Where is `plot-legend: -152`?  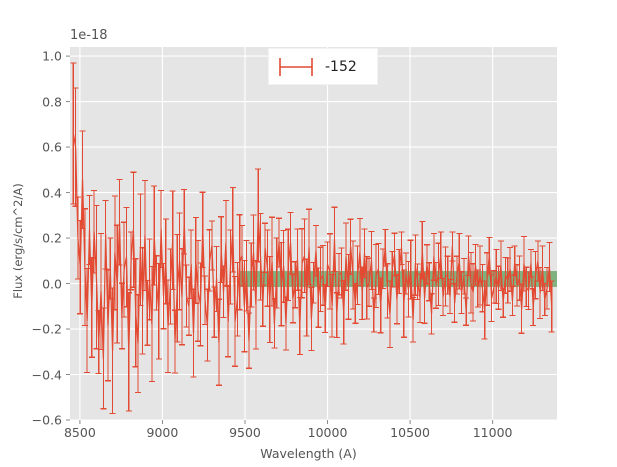
plot-legend: -152 is located at coordinates (323, 66).